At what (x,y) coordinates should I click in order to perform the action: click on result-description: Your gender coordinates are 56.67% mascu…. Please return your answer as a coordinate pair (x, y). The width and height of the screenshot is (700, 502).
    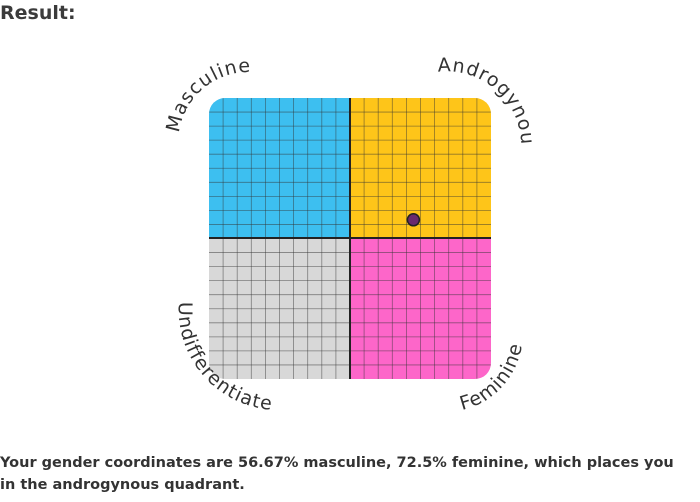
    Looking at the image, I should click on (337, 474).